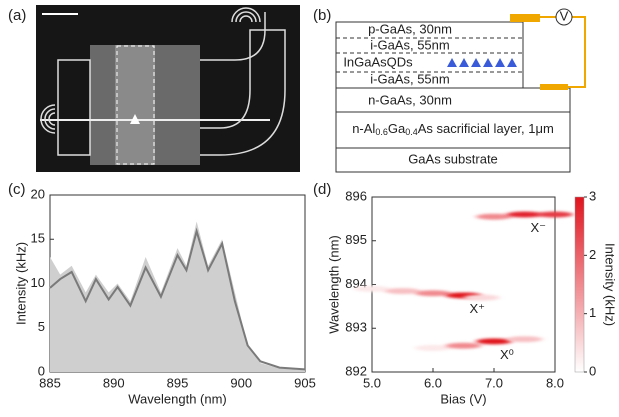 The height and width of the screenshot is (417, 619). Describe the element at coordinates (114, 382) in the screenshot. I see `x-tick-label: 890` at that location.